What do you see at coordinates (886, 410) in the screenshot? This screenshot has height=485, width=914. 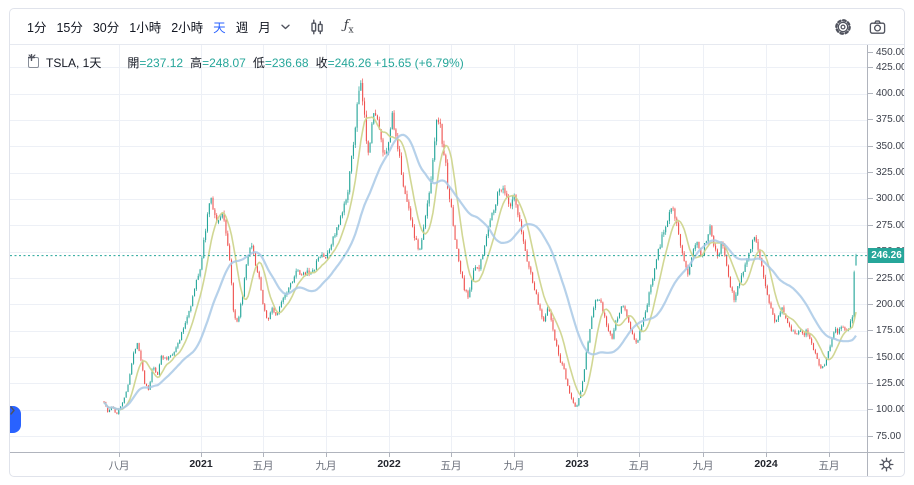 I see `price-axis-label: 100.00` at bounding box center [886, 410].